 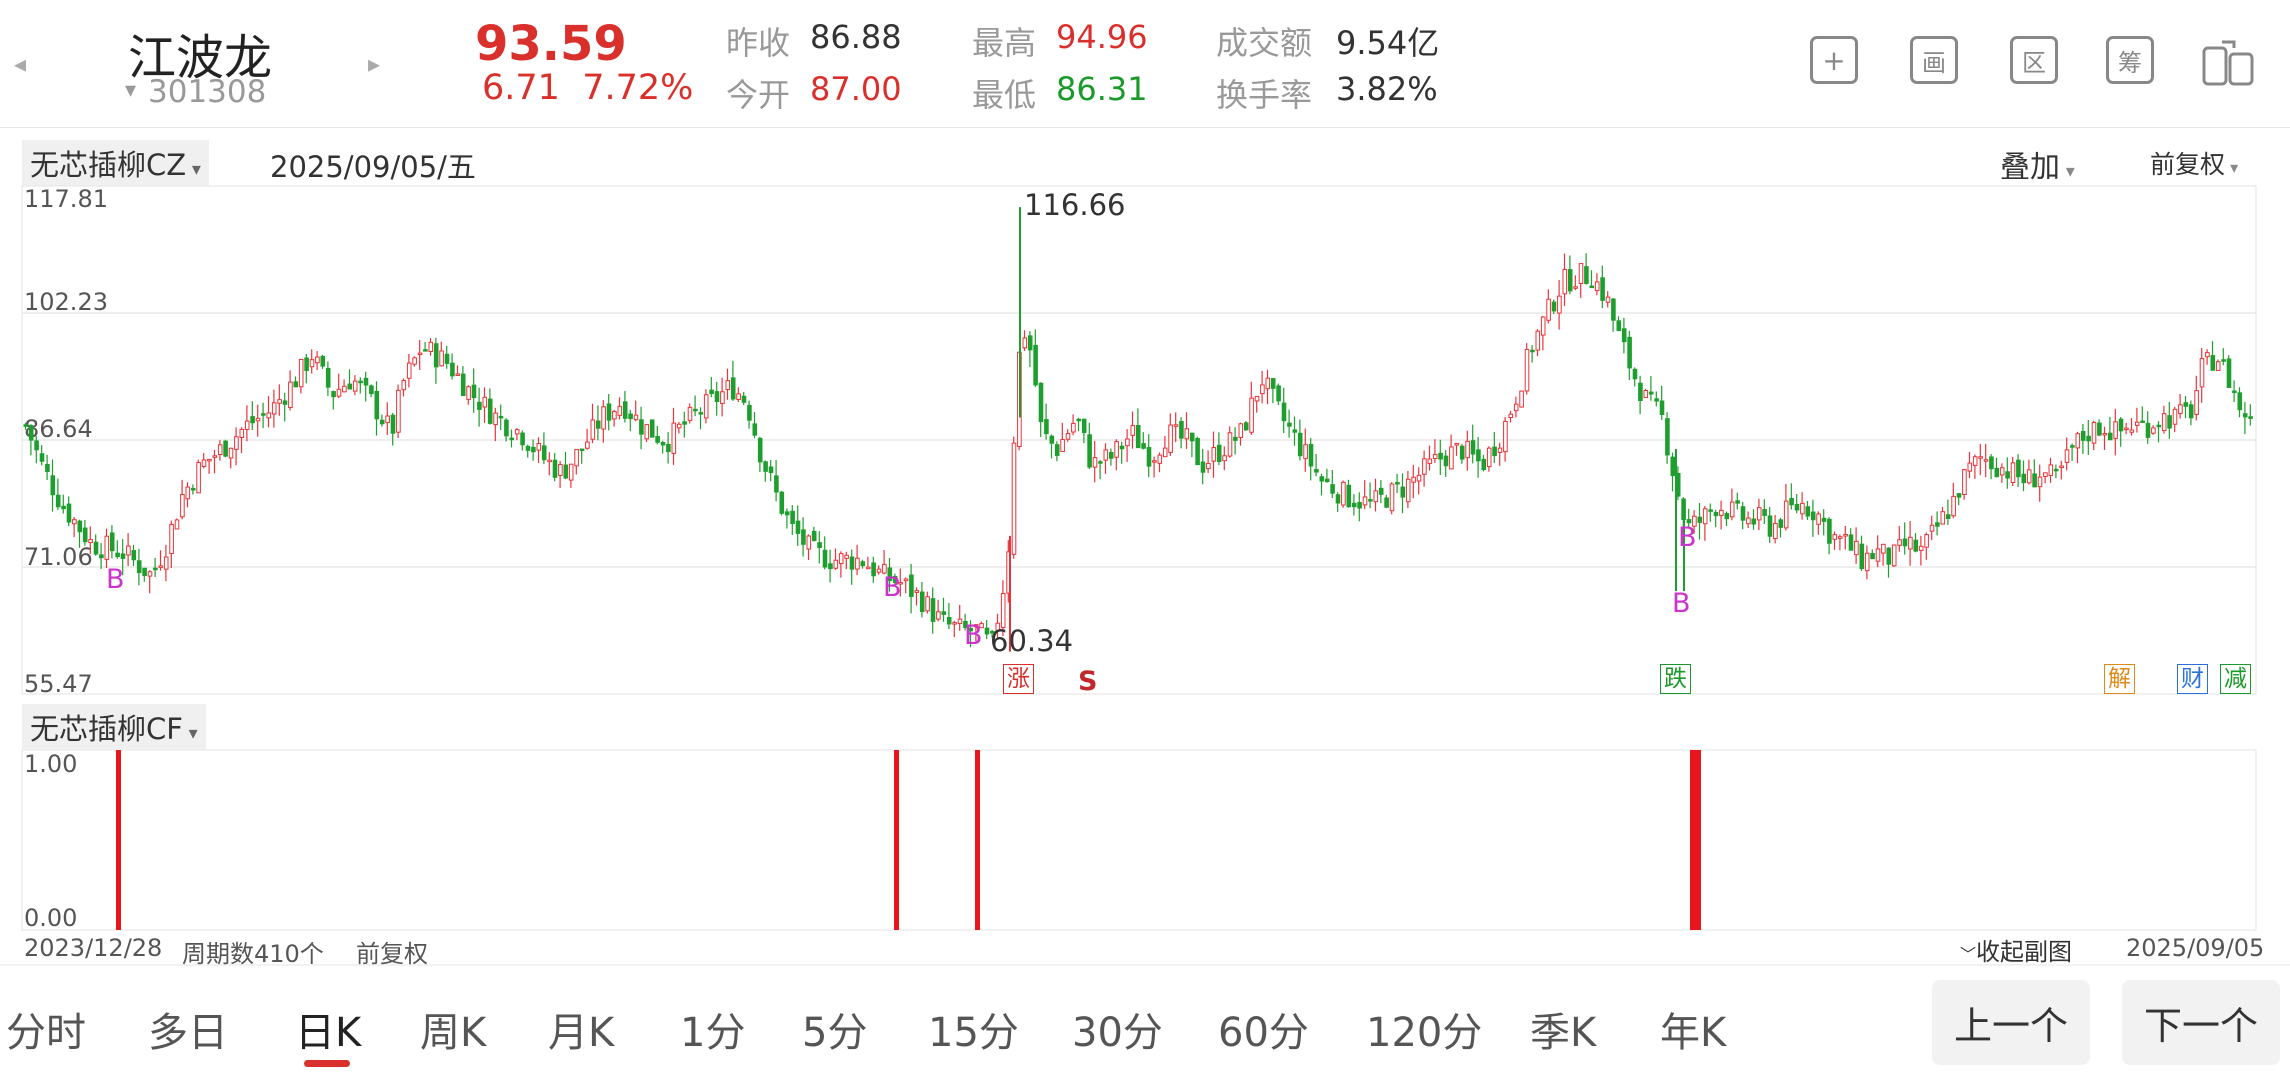 What do you see at coordinates (1075, 205) in the screenshot?
I see `max-price-label: 116.66` at bounding box center [1075, 205].